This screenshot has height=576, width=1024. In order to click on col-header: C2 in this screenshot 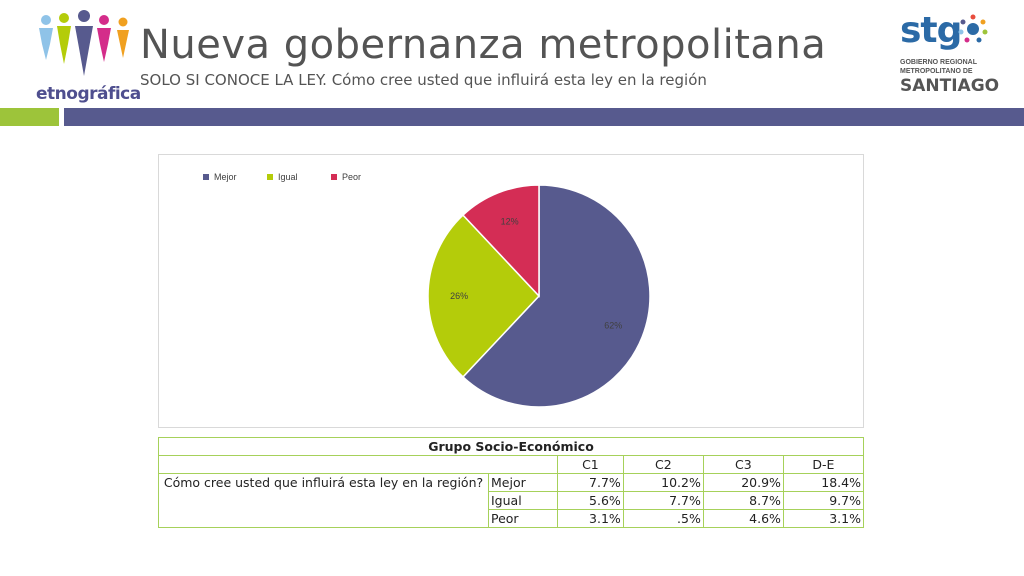, I will do `click(663, 464)`.